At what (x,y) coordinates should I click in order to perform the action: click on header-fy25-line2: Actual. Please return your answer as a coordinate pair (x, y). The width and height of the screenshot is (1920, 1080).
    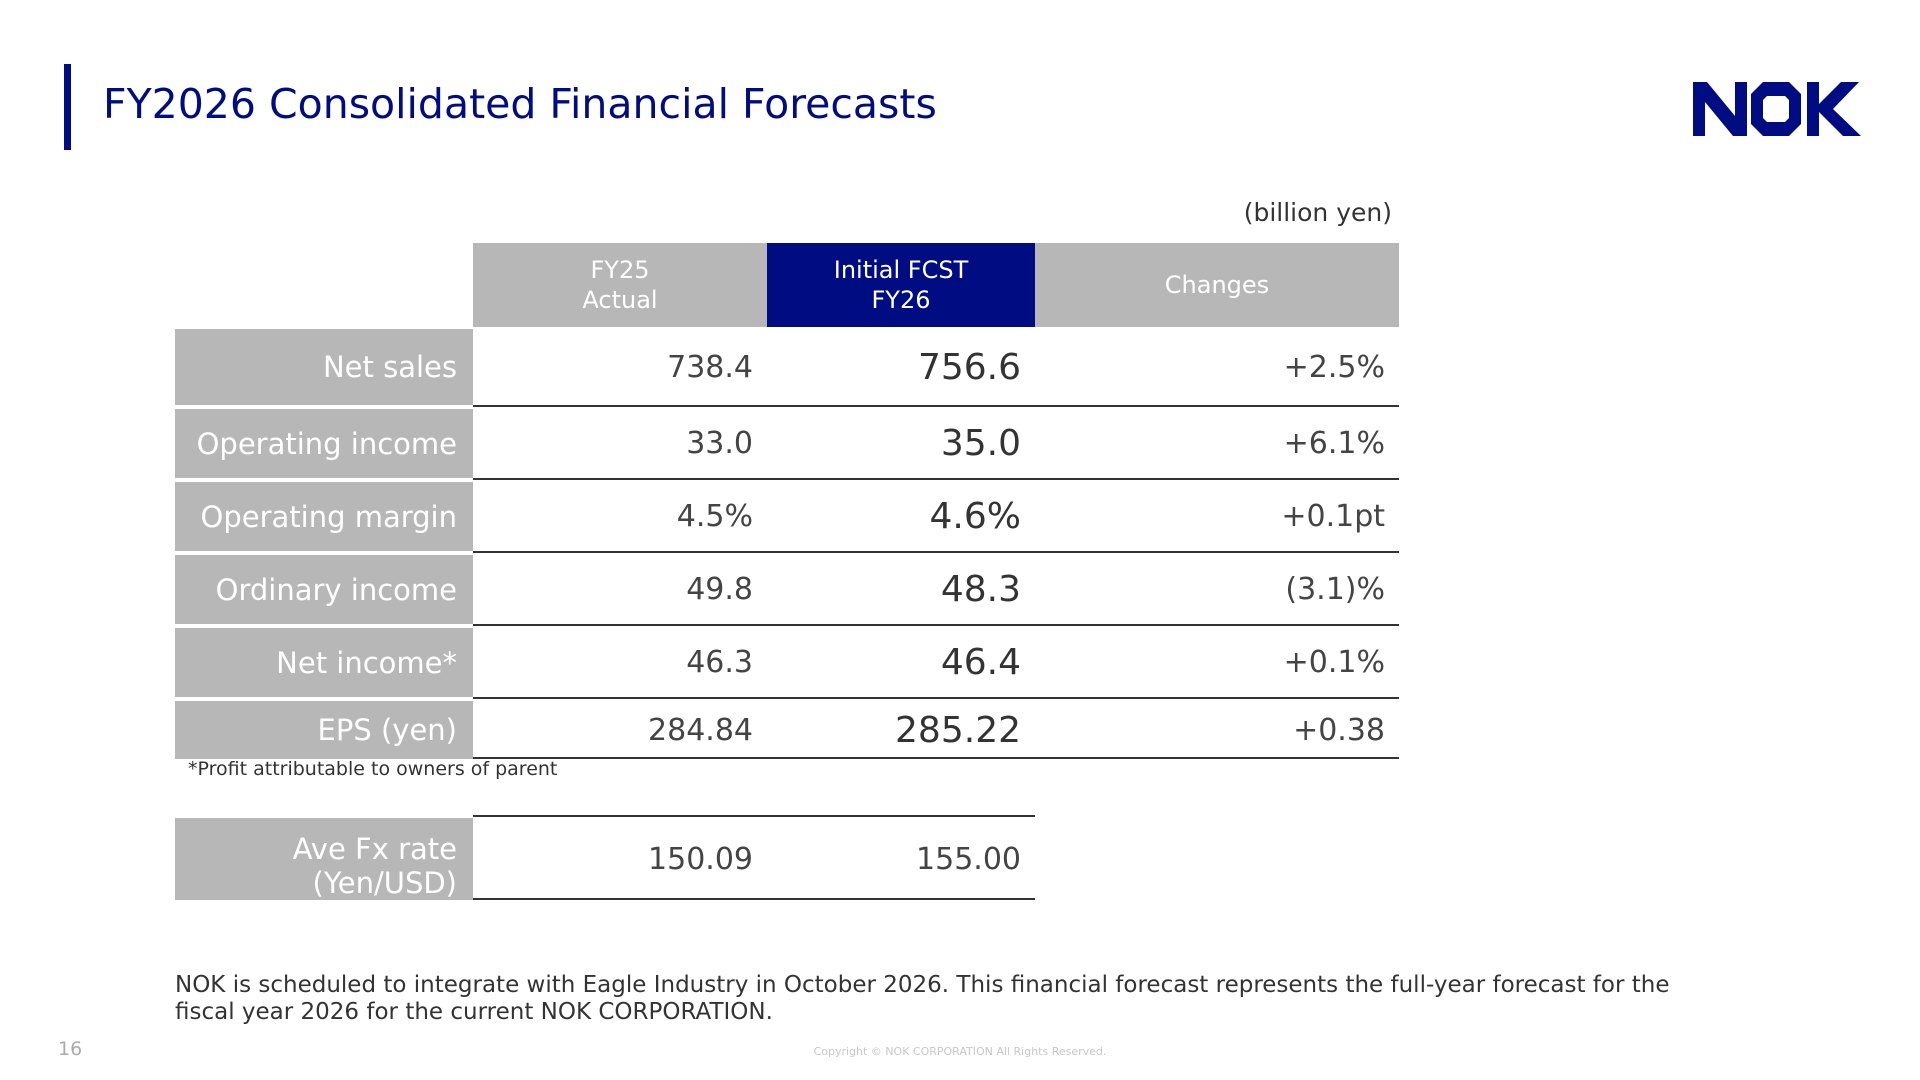
    Looking at the image, I should click on (620, 300).